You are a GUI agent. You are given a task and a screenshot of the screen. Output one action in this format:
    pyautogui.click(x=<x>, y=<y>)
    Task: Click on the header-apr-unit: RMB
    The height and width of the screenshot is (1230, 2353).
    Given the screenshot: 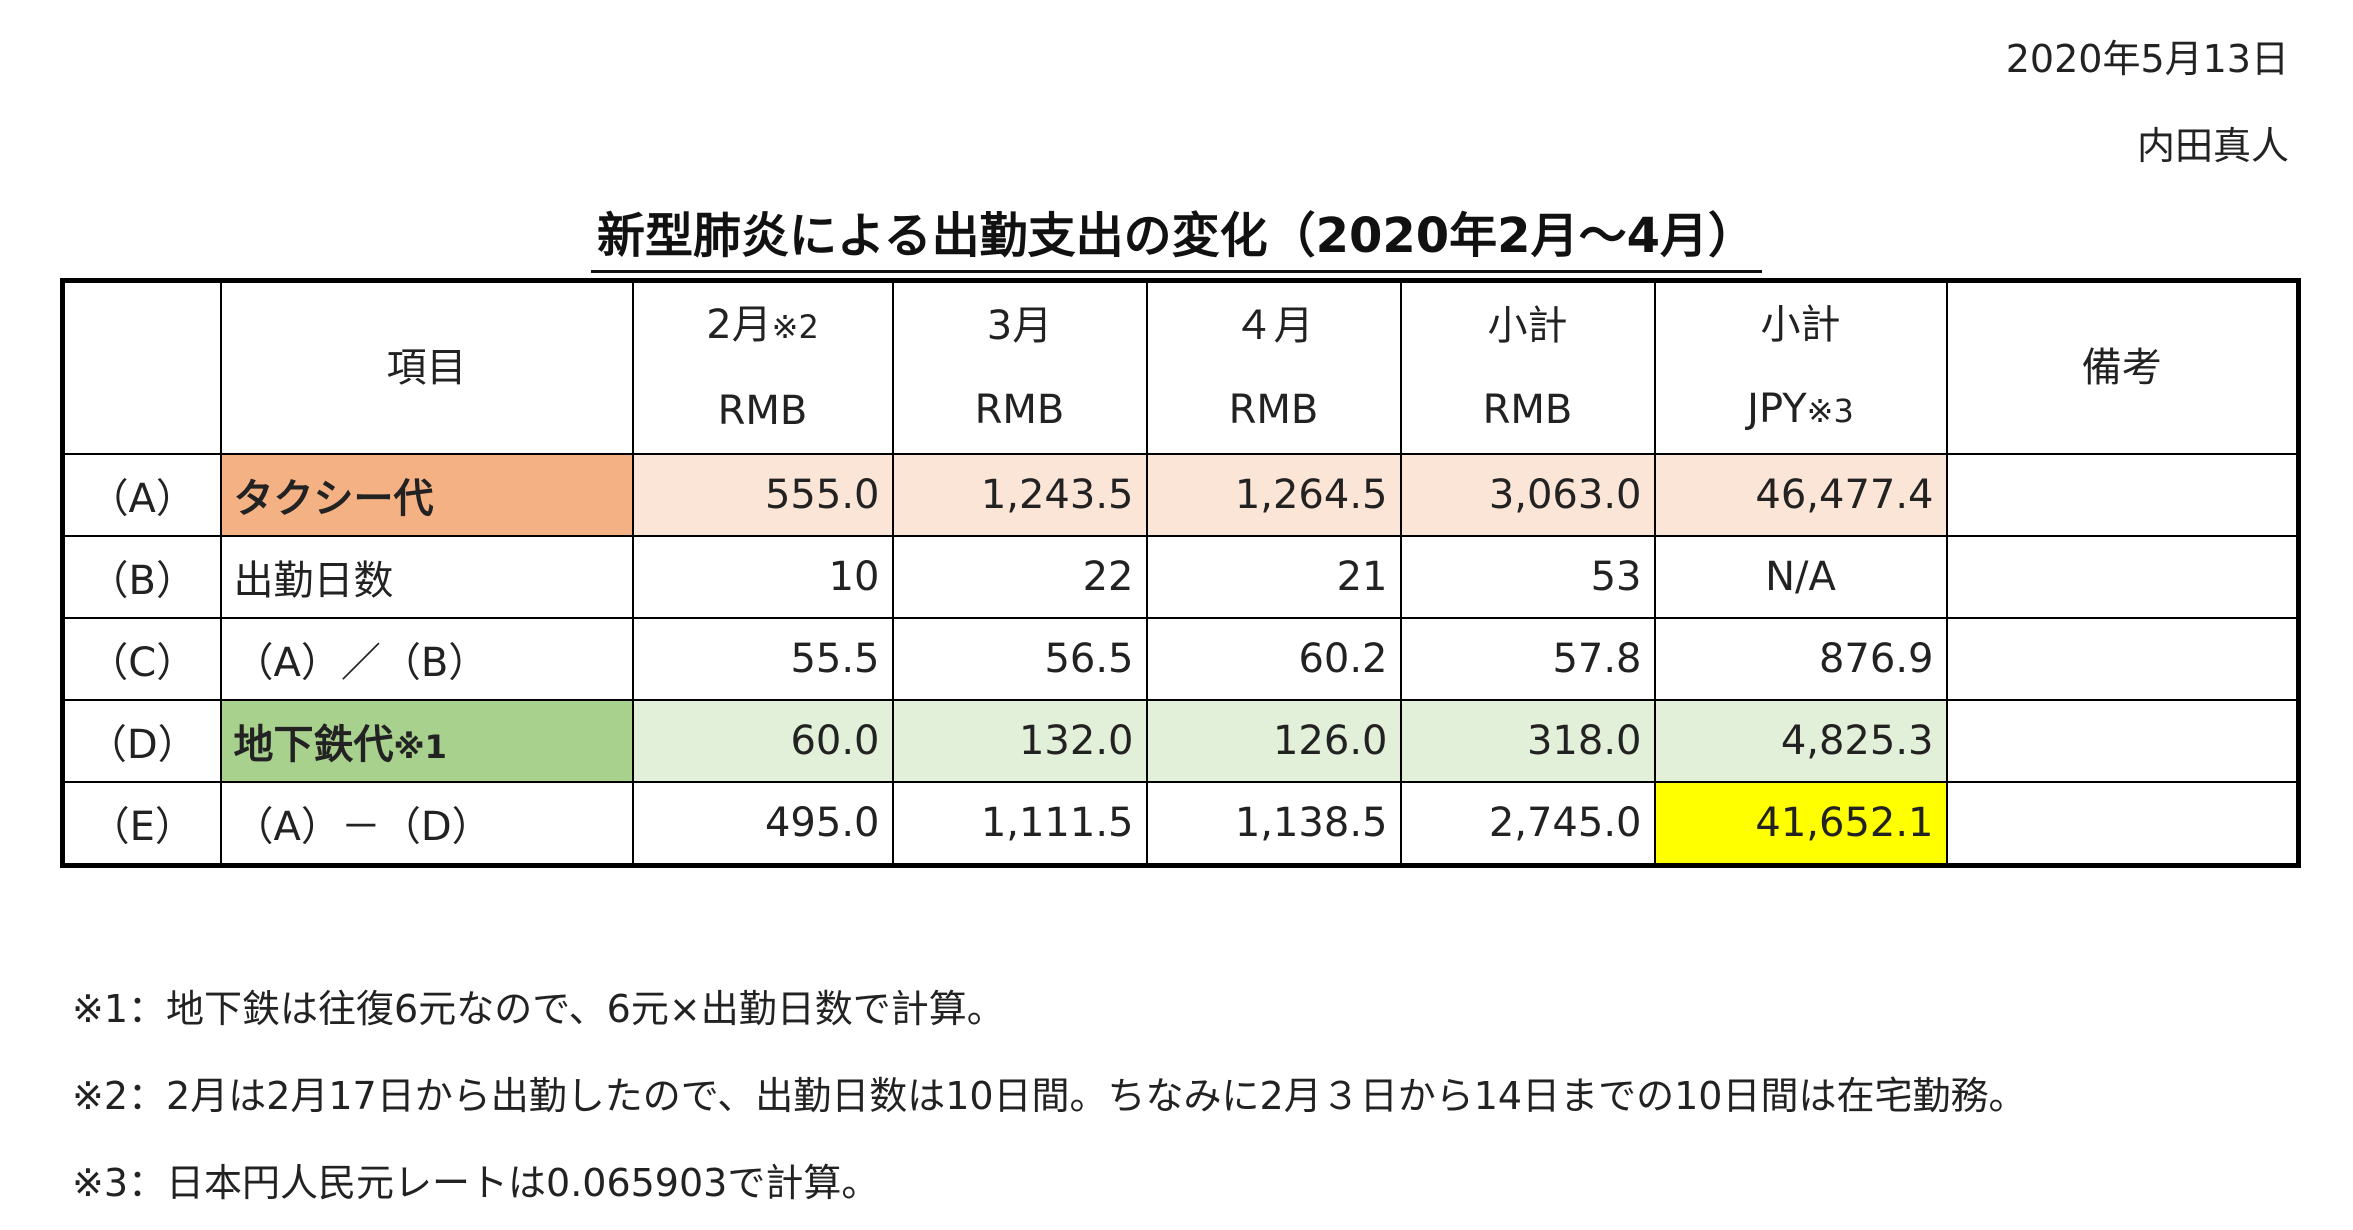 What is the action you would take?
    pyautogui.click(x=1273, y=410)
    